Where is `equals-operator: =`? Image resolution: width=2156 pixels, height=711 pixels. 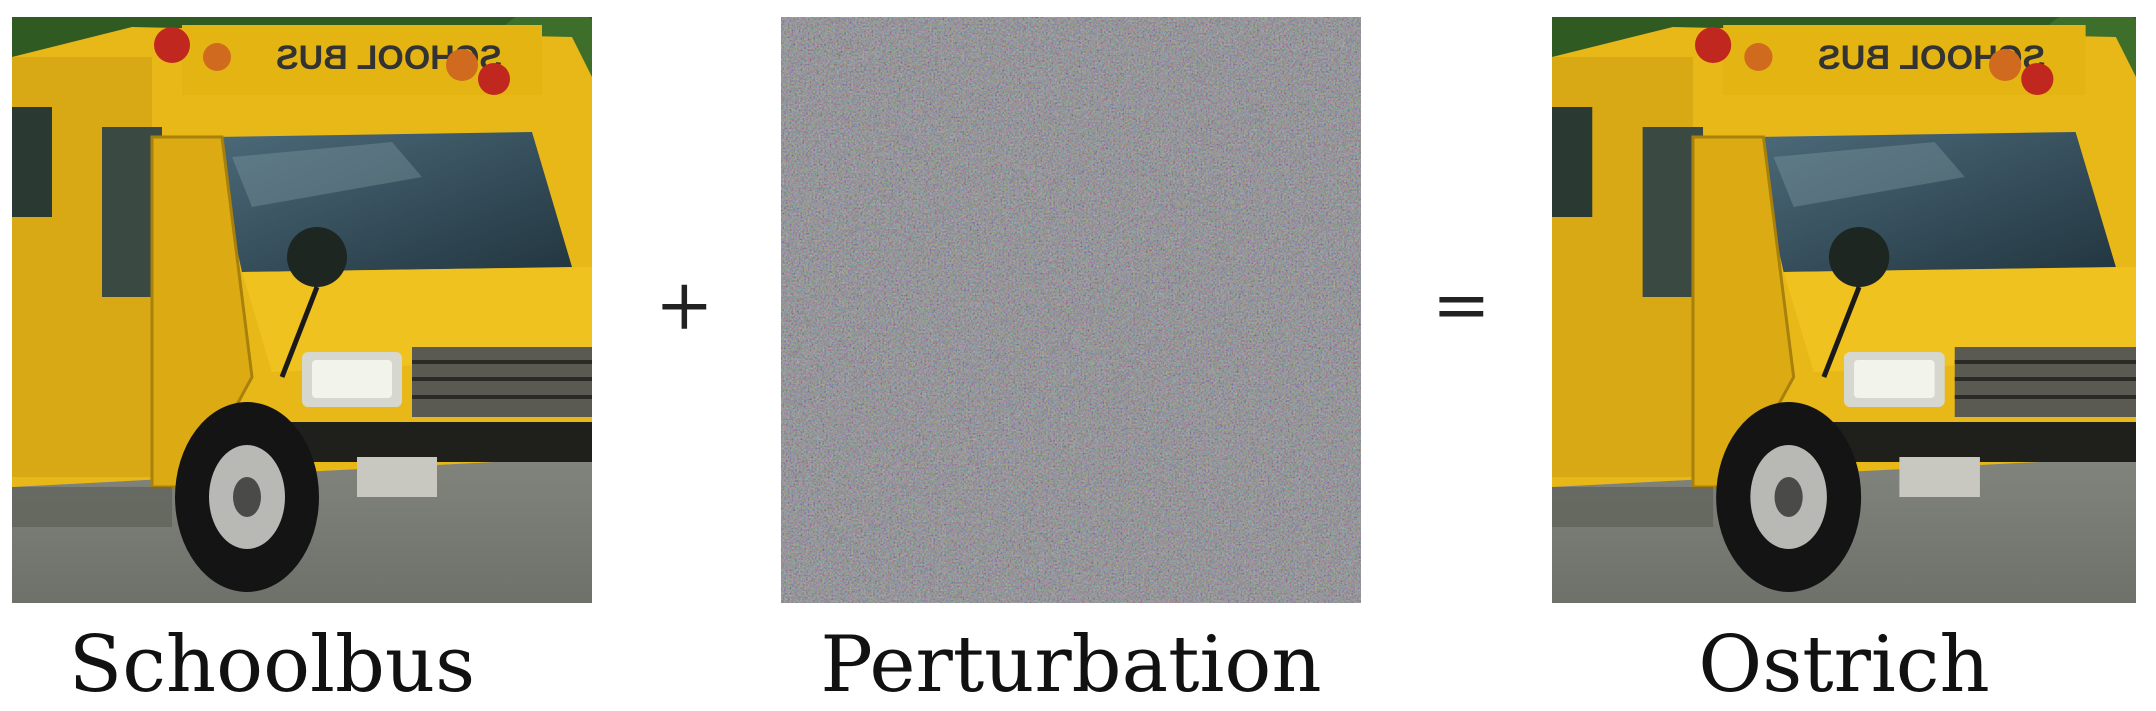
equals-operator: = is located at coordinates (1461, 305).